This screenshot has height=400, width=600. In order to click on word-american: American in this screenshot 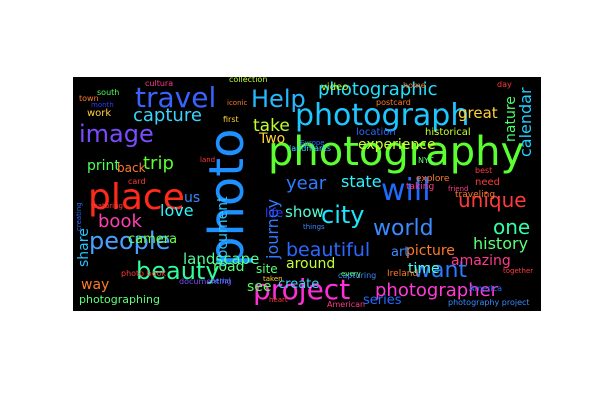, I will do `click(346, 304)`.